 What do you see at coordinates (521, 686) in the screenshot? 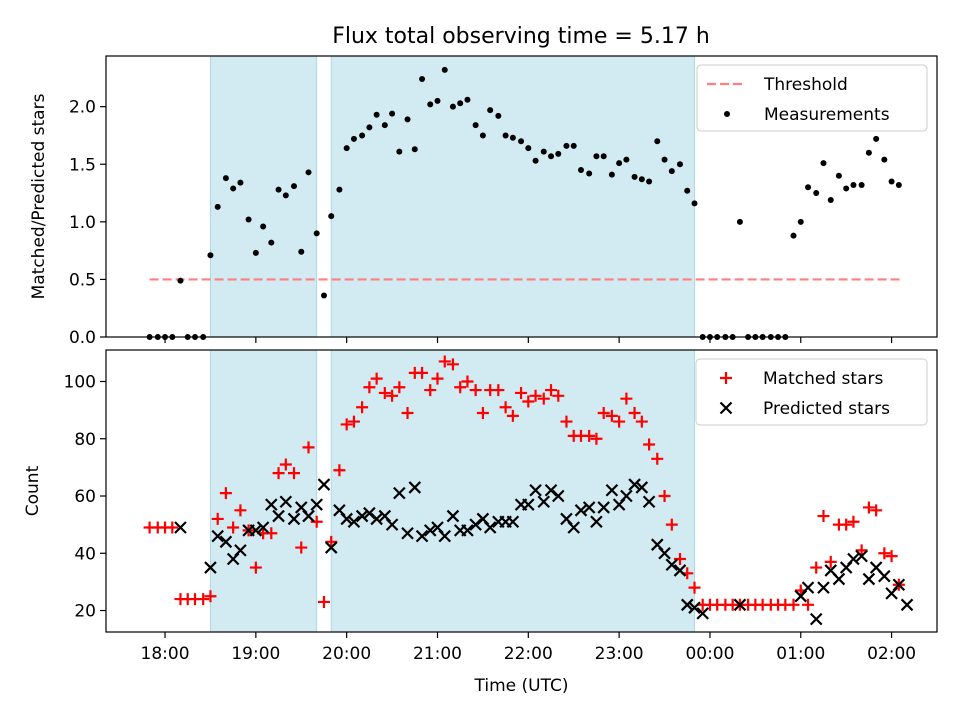
I see `x-axis-label: Time (UTC)` at bounding box center [521, 686].